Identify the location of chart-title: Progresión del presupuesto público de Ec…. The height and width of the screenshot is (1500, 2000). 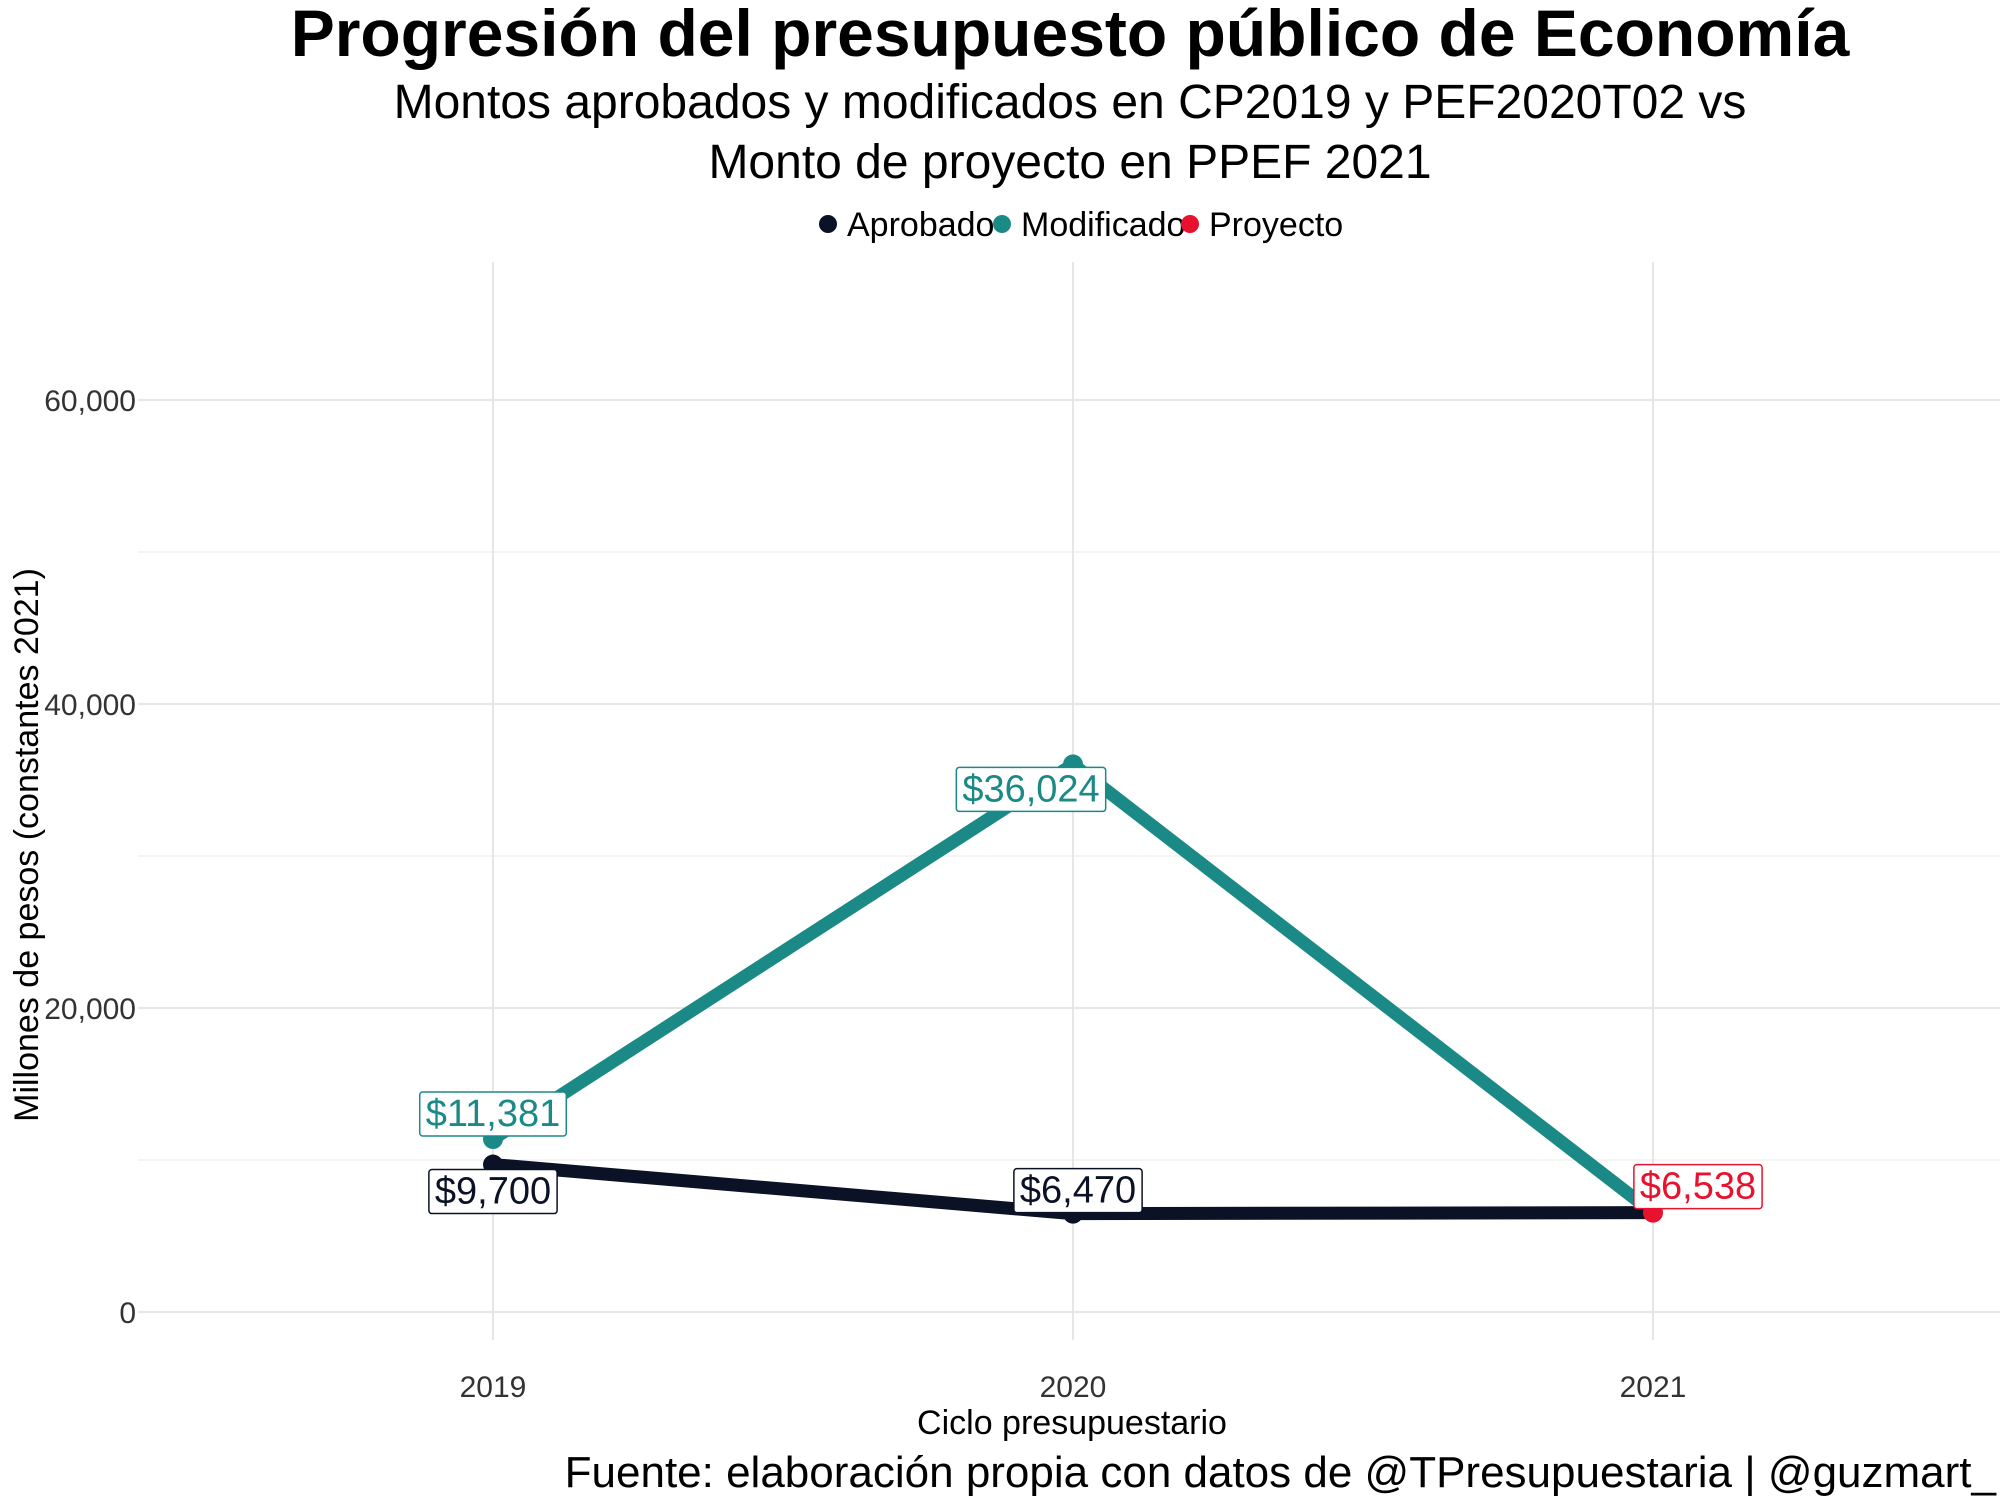
(1071, 35).